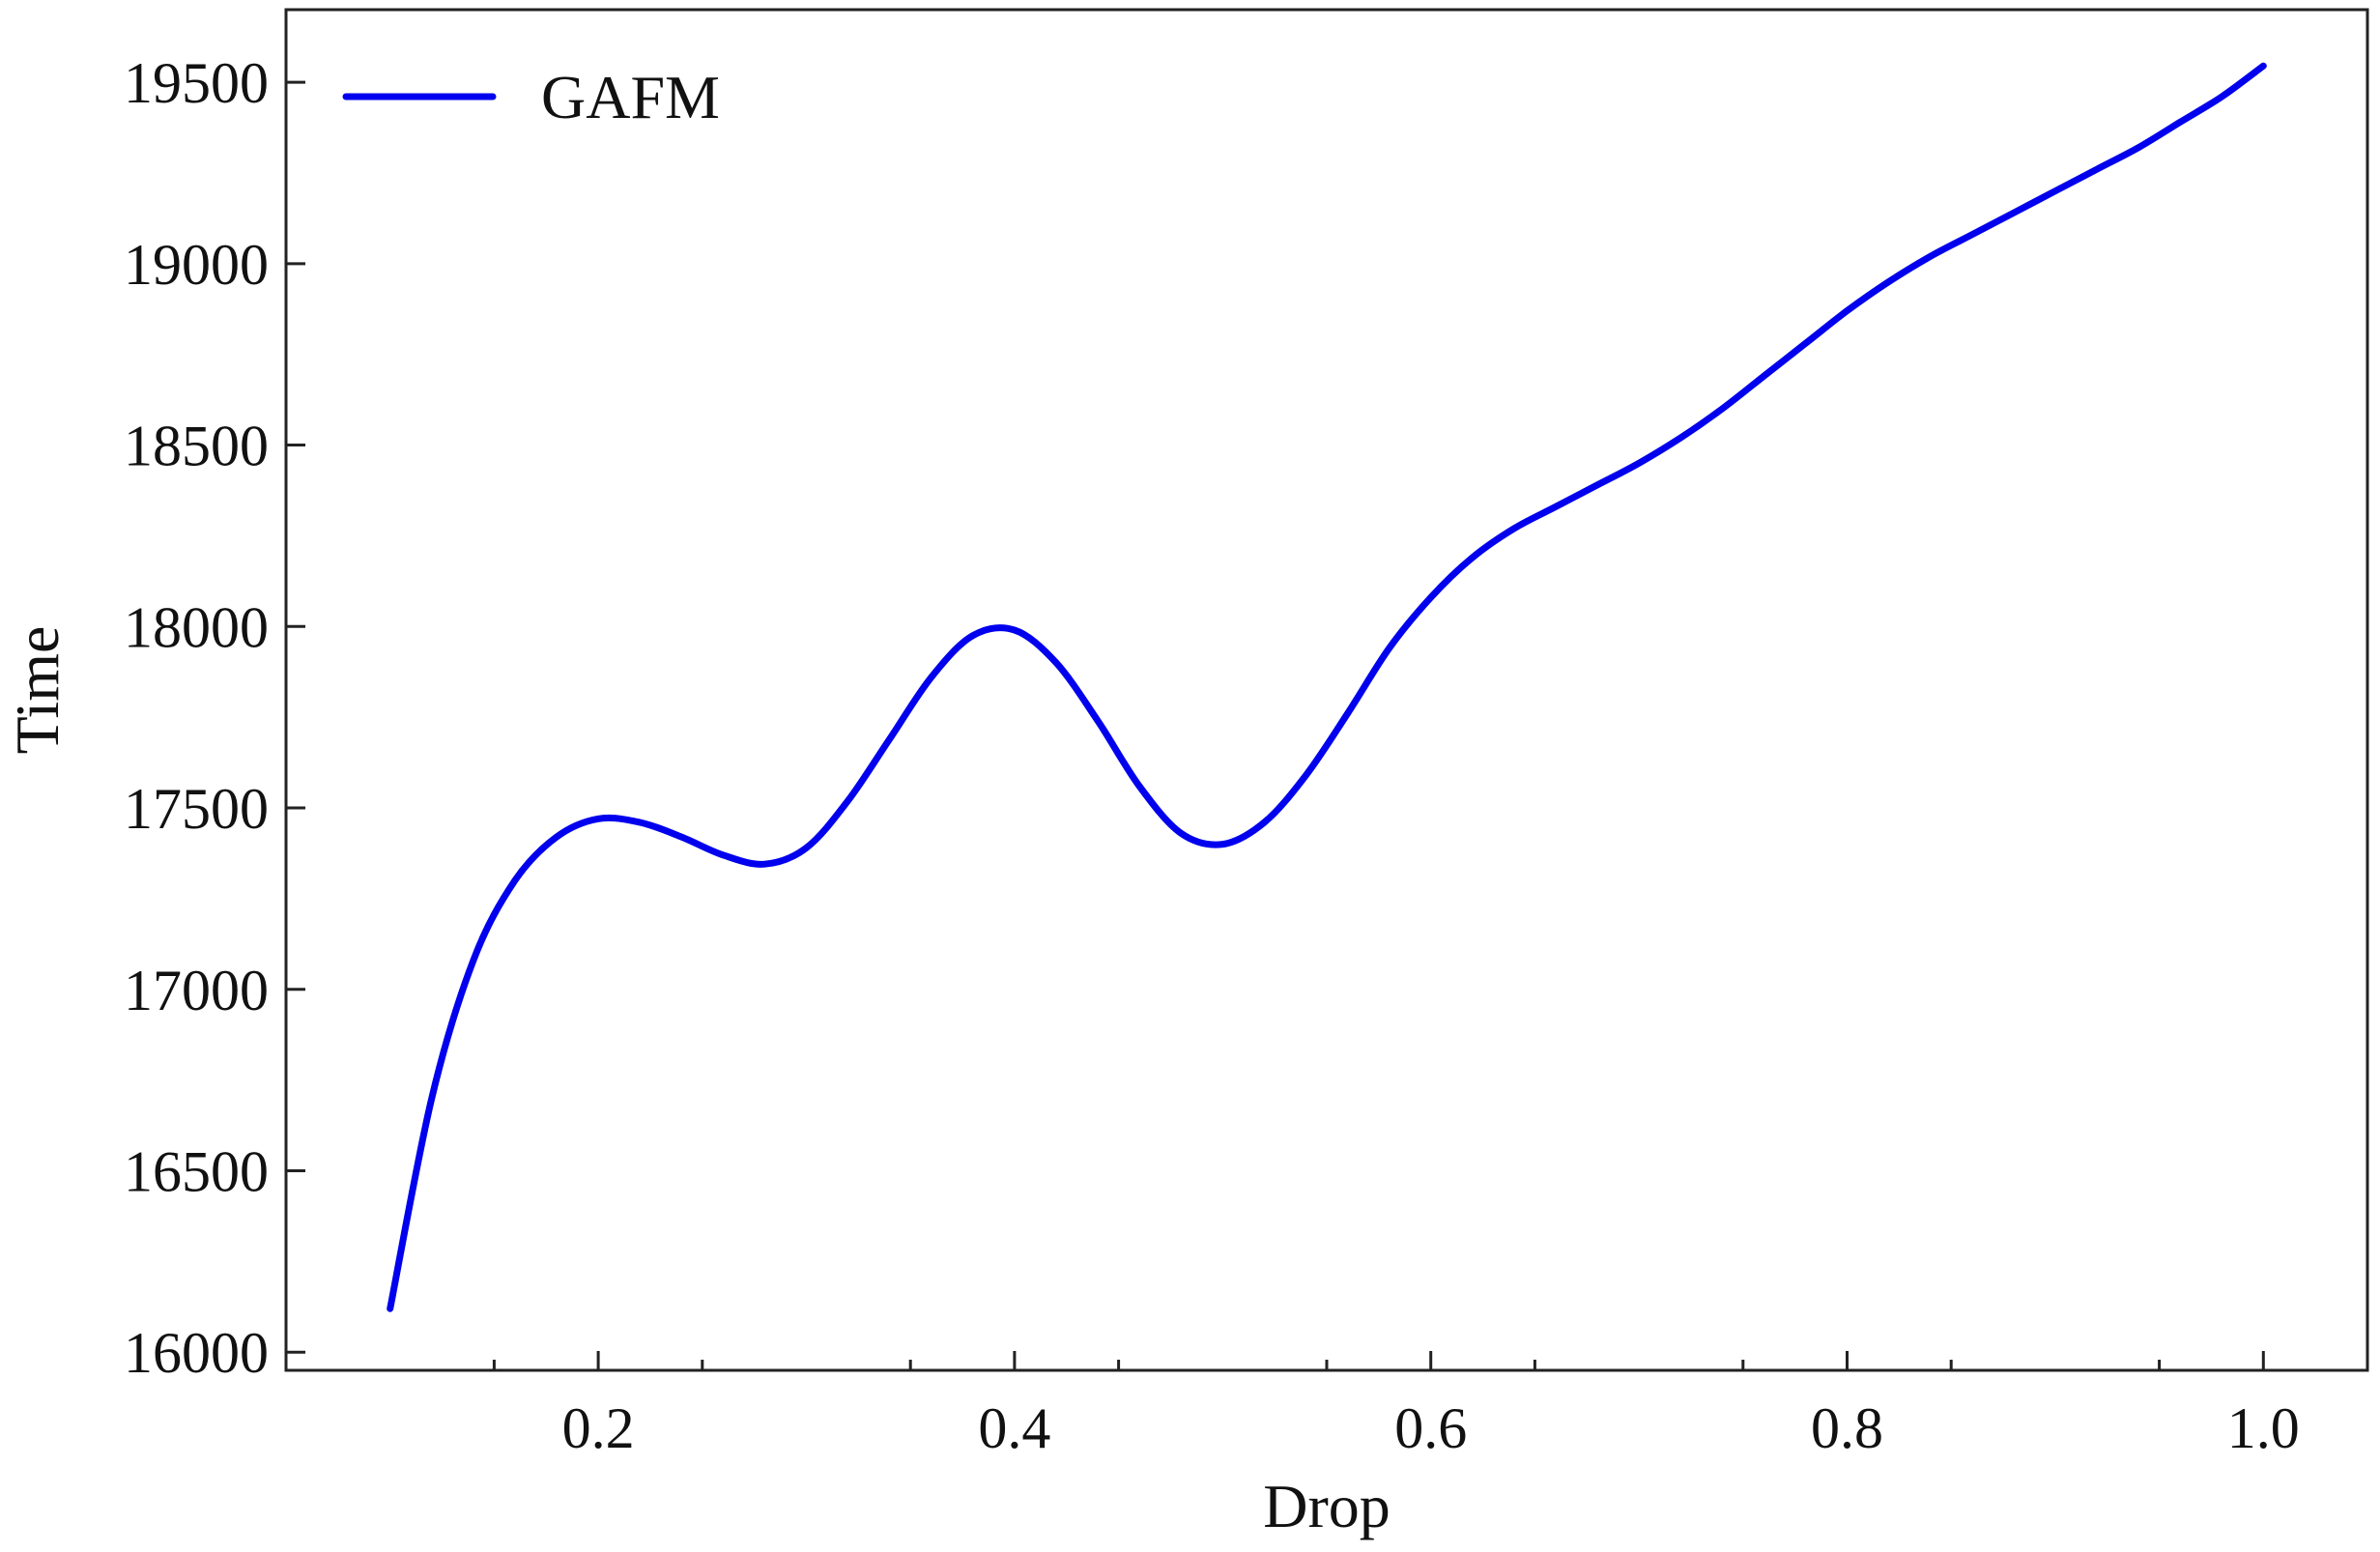 The height and width of the screenshot is (1552, 2380). Describe the element at coordinates (1431, 1428) in the screenshot. I see `x-tick-label: 0.6` at that location.